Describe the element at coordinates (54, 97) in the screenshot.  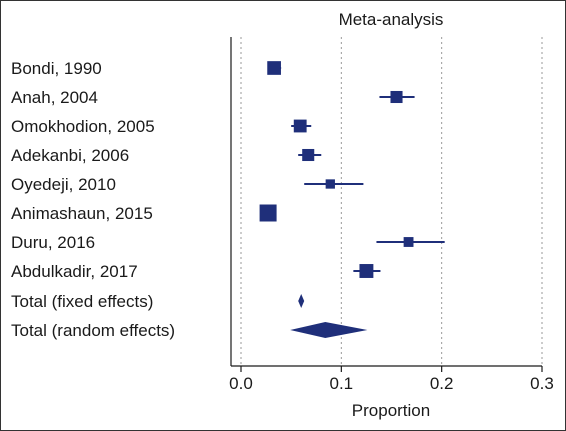
I see `study-label: Anah, 2004` at that location.